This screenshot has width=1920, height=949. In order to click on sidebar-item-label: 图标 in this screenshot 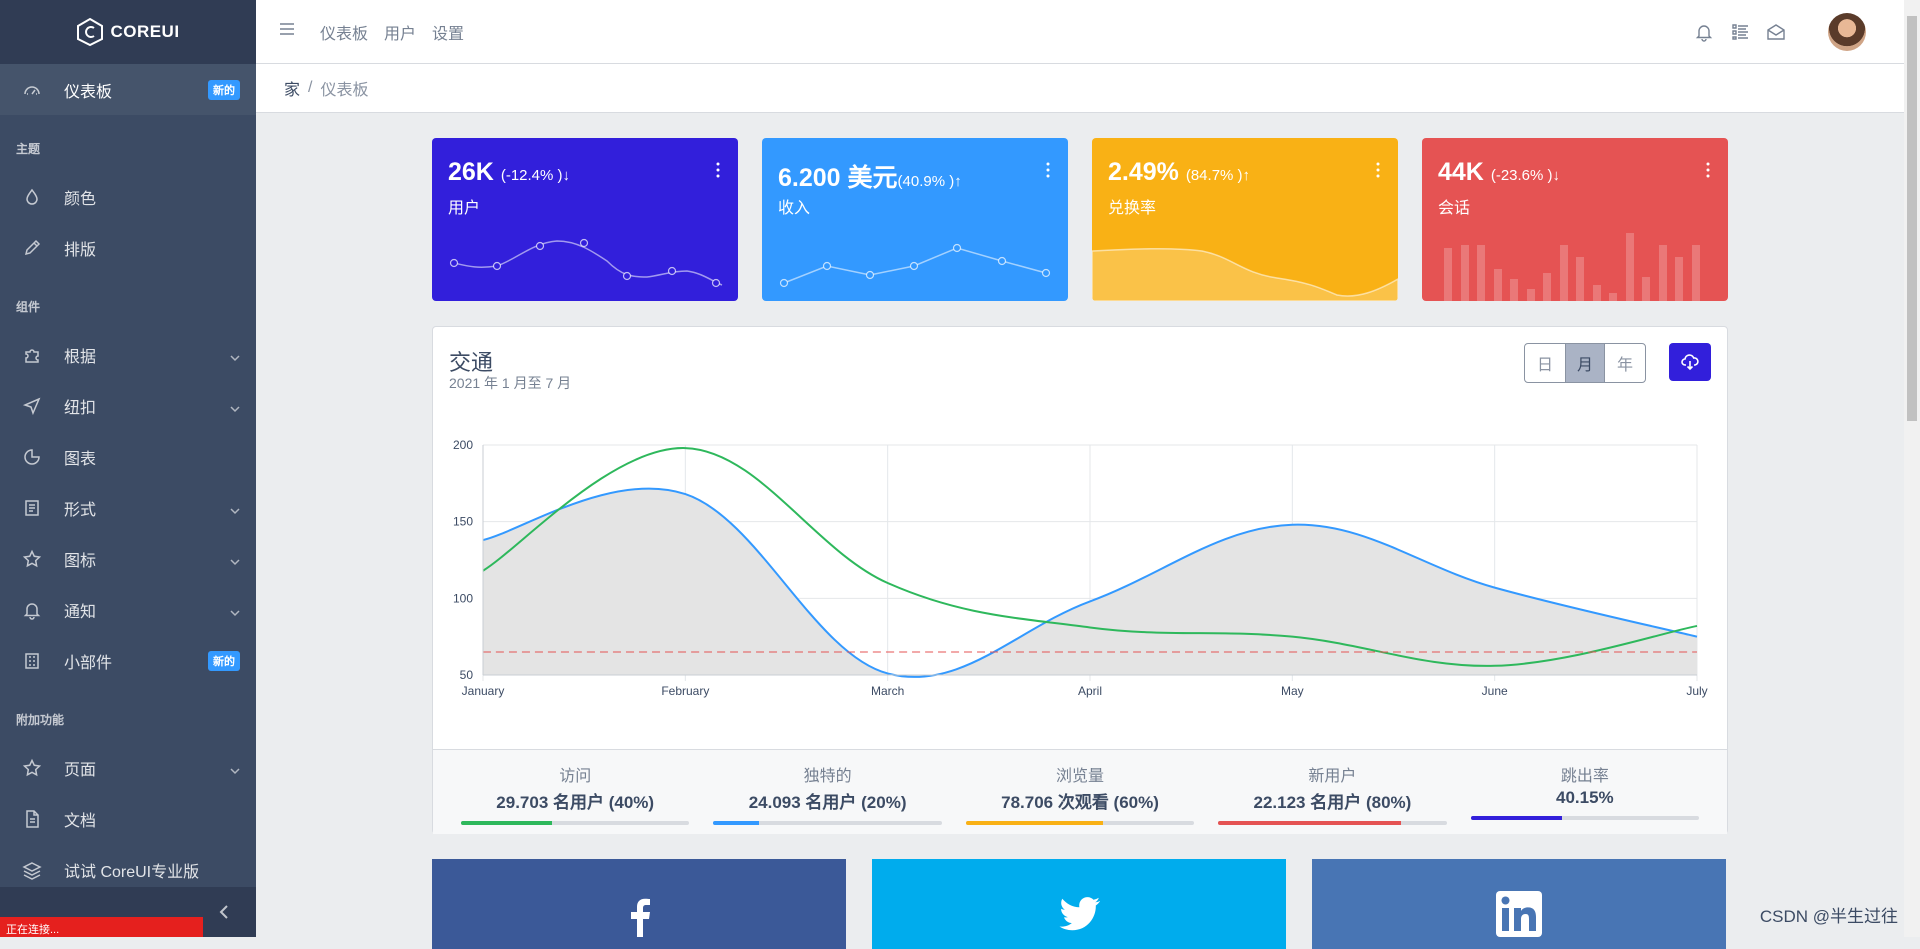, I will do `click(80, 559)`.